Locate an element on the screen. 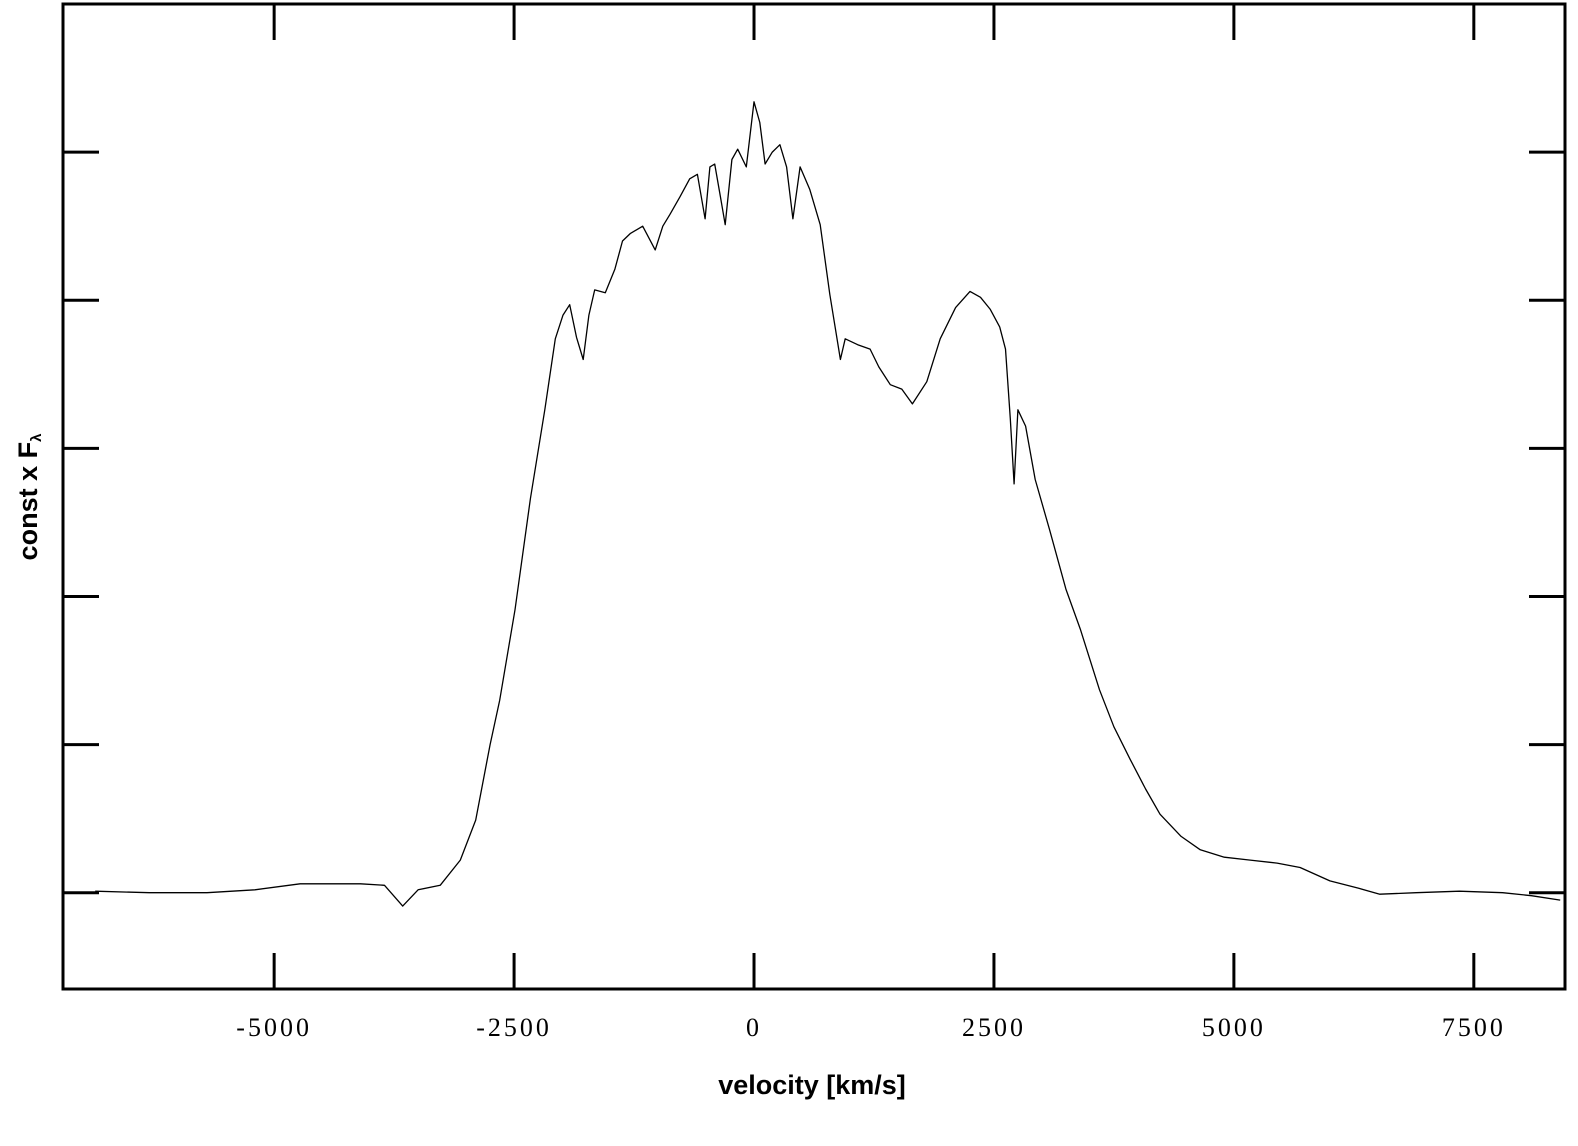 The height and width of the screenshot is (1146, 1578). x-tick-label: 5000 is located at coordinates (1234, 1027).